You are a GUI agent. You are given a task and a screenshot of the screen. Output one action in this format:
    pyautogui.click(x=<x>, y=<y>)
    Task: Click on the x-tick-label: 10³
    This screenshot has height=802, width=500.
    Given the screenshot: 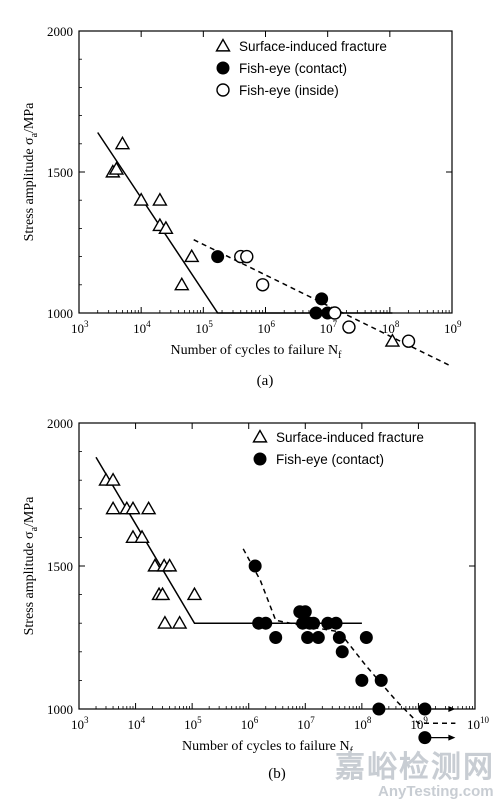 What is the action you would take?
    pyautogui.click(x=80, y=723)
    